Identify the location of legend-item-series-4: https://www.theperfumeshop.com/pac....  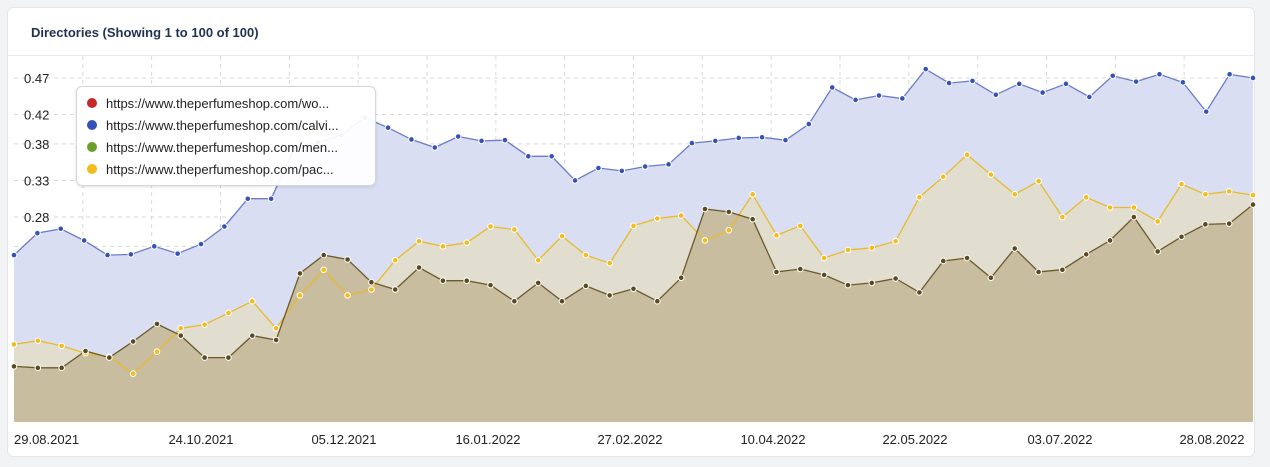
(230, 169).